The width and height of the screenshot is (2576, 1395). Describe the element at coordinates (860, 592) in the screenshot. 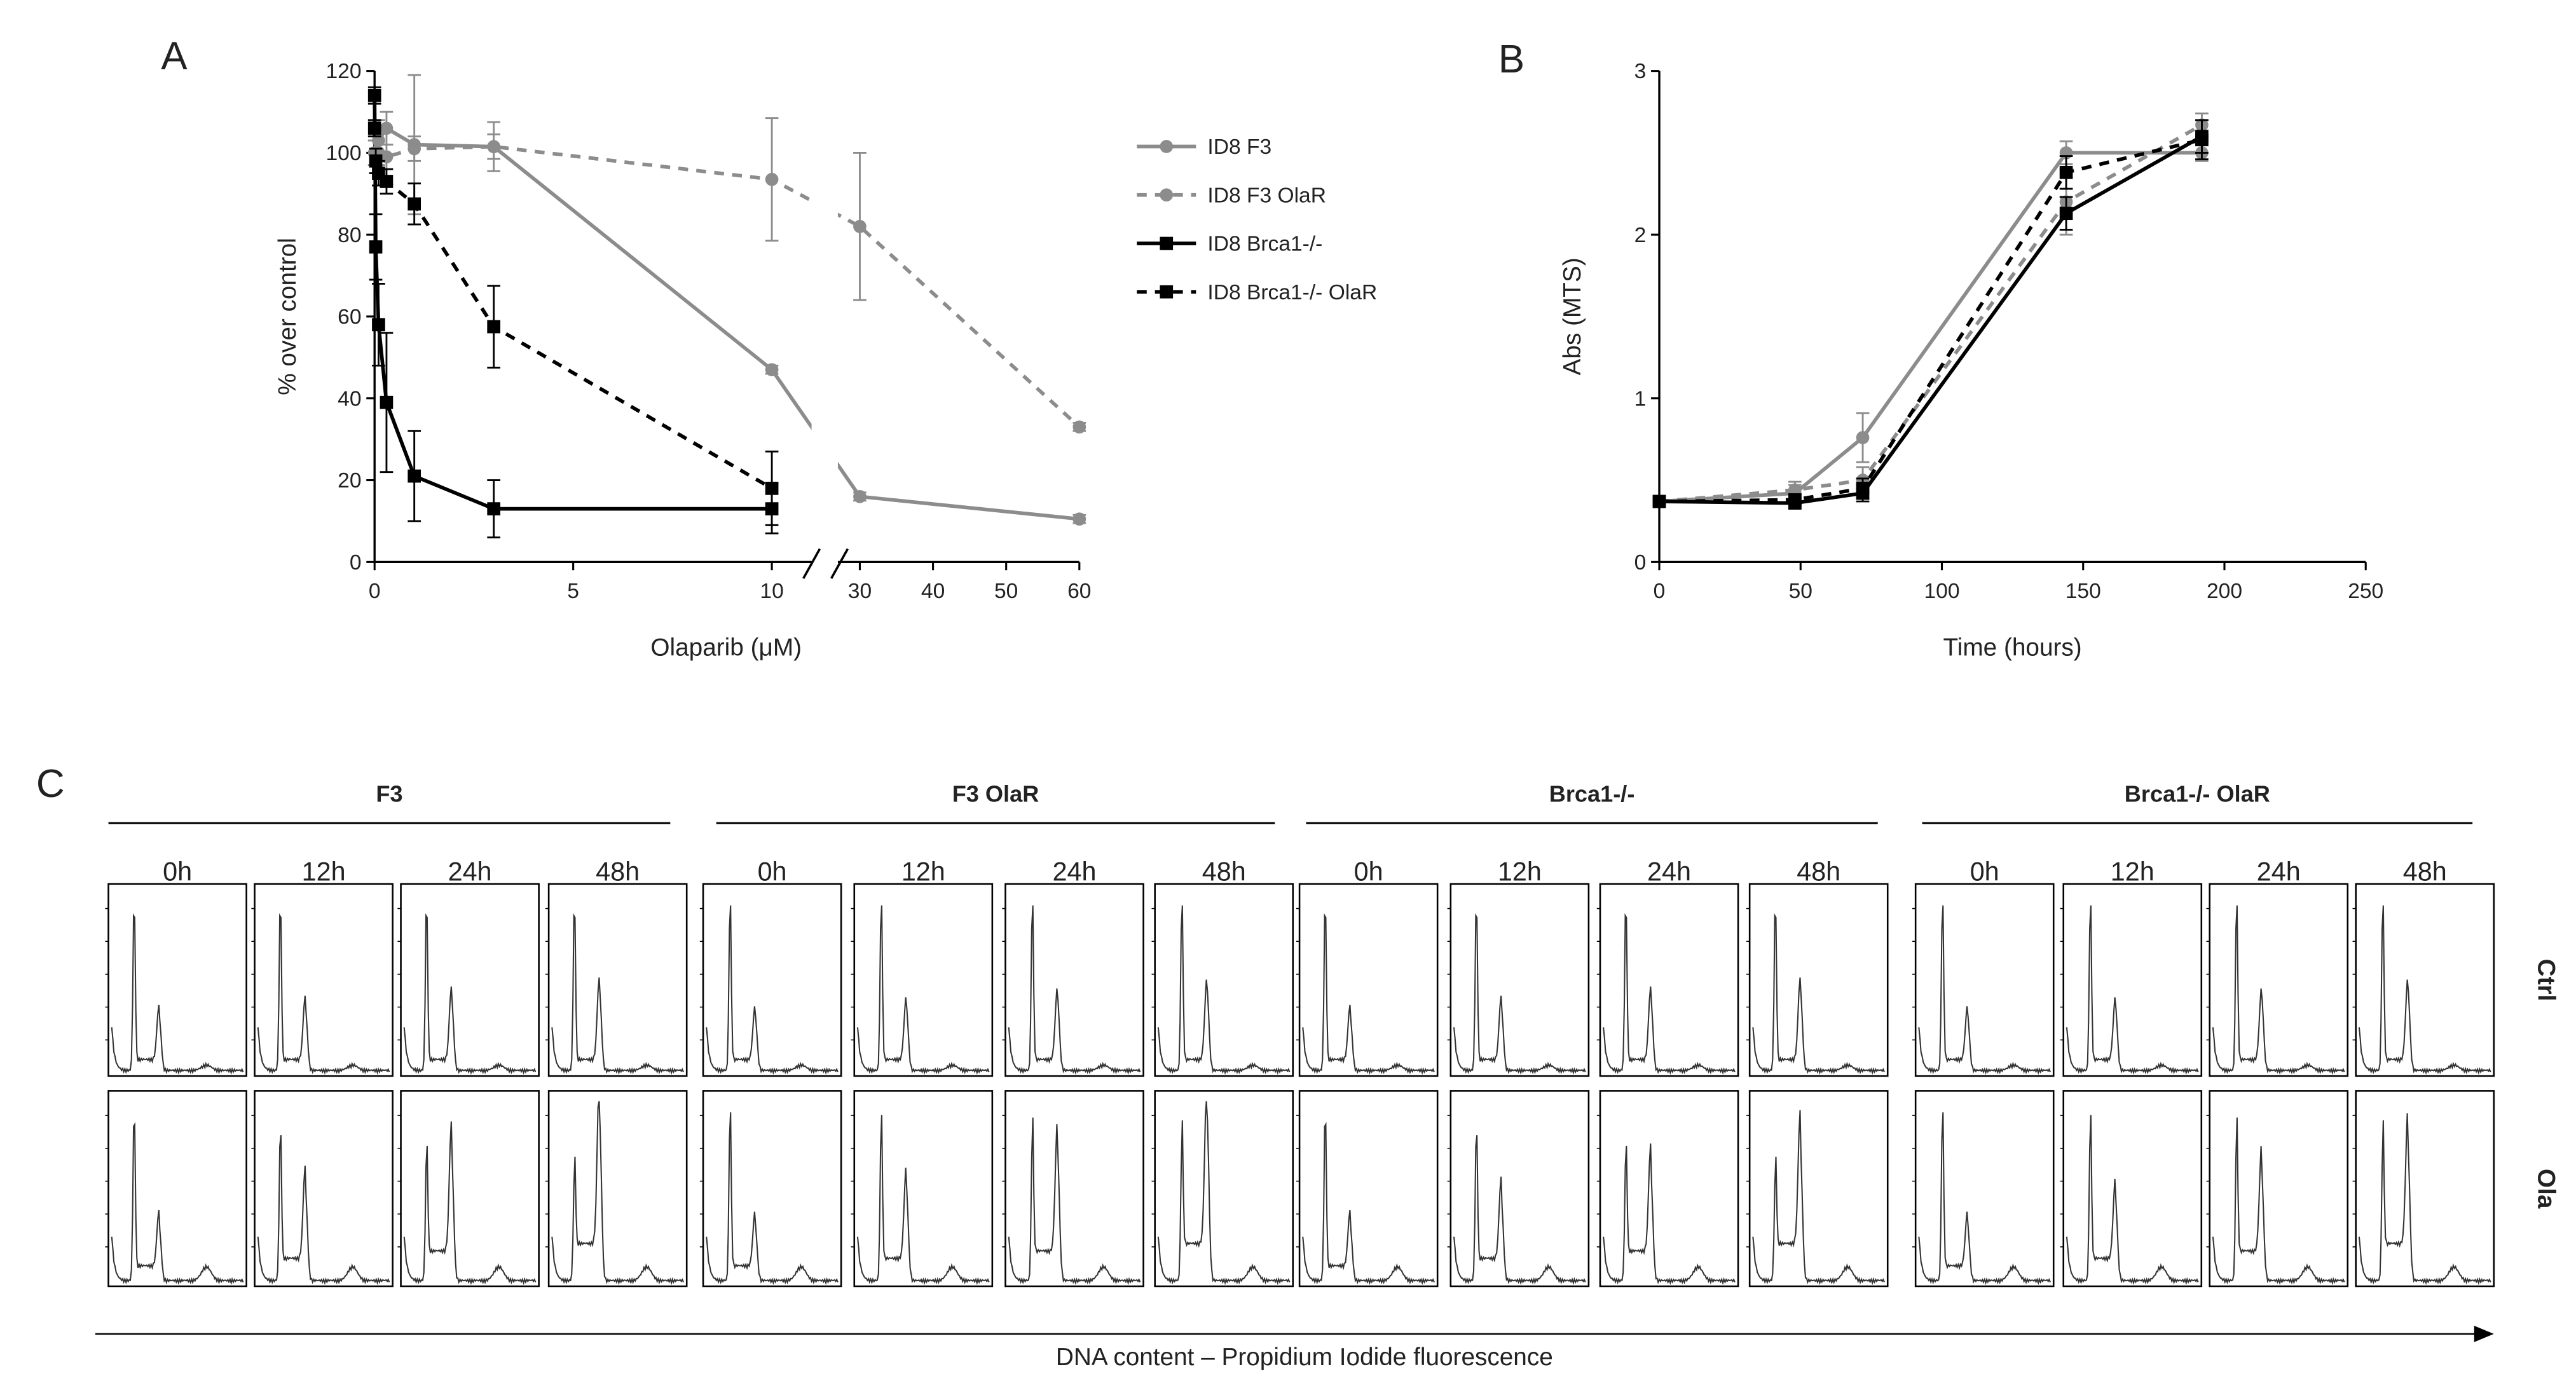

I see `x-tick-label: 30` at that location.